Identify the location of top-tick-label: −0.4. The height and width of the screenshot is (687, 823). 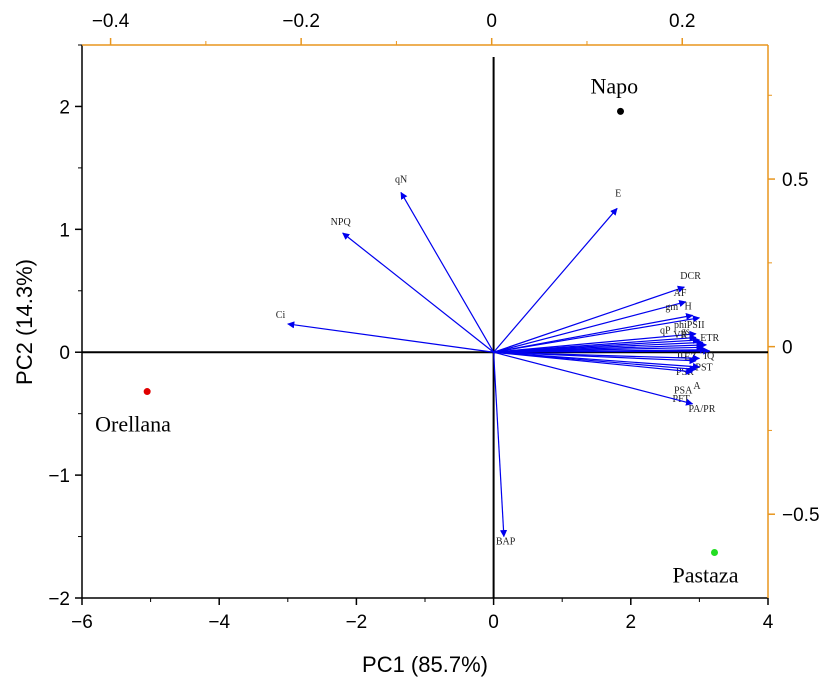
(111, 21).